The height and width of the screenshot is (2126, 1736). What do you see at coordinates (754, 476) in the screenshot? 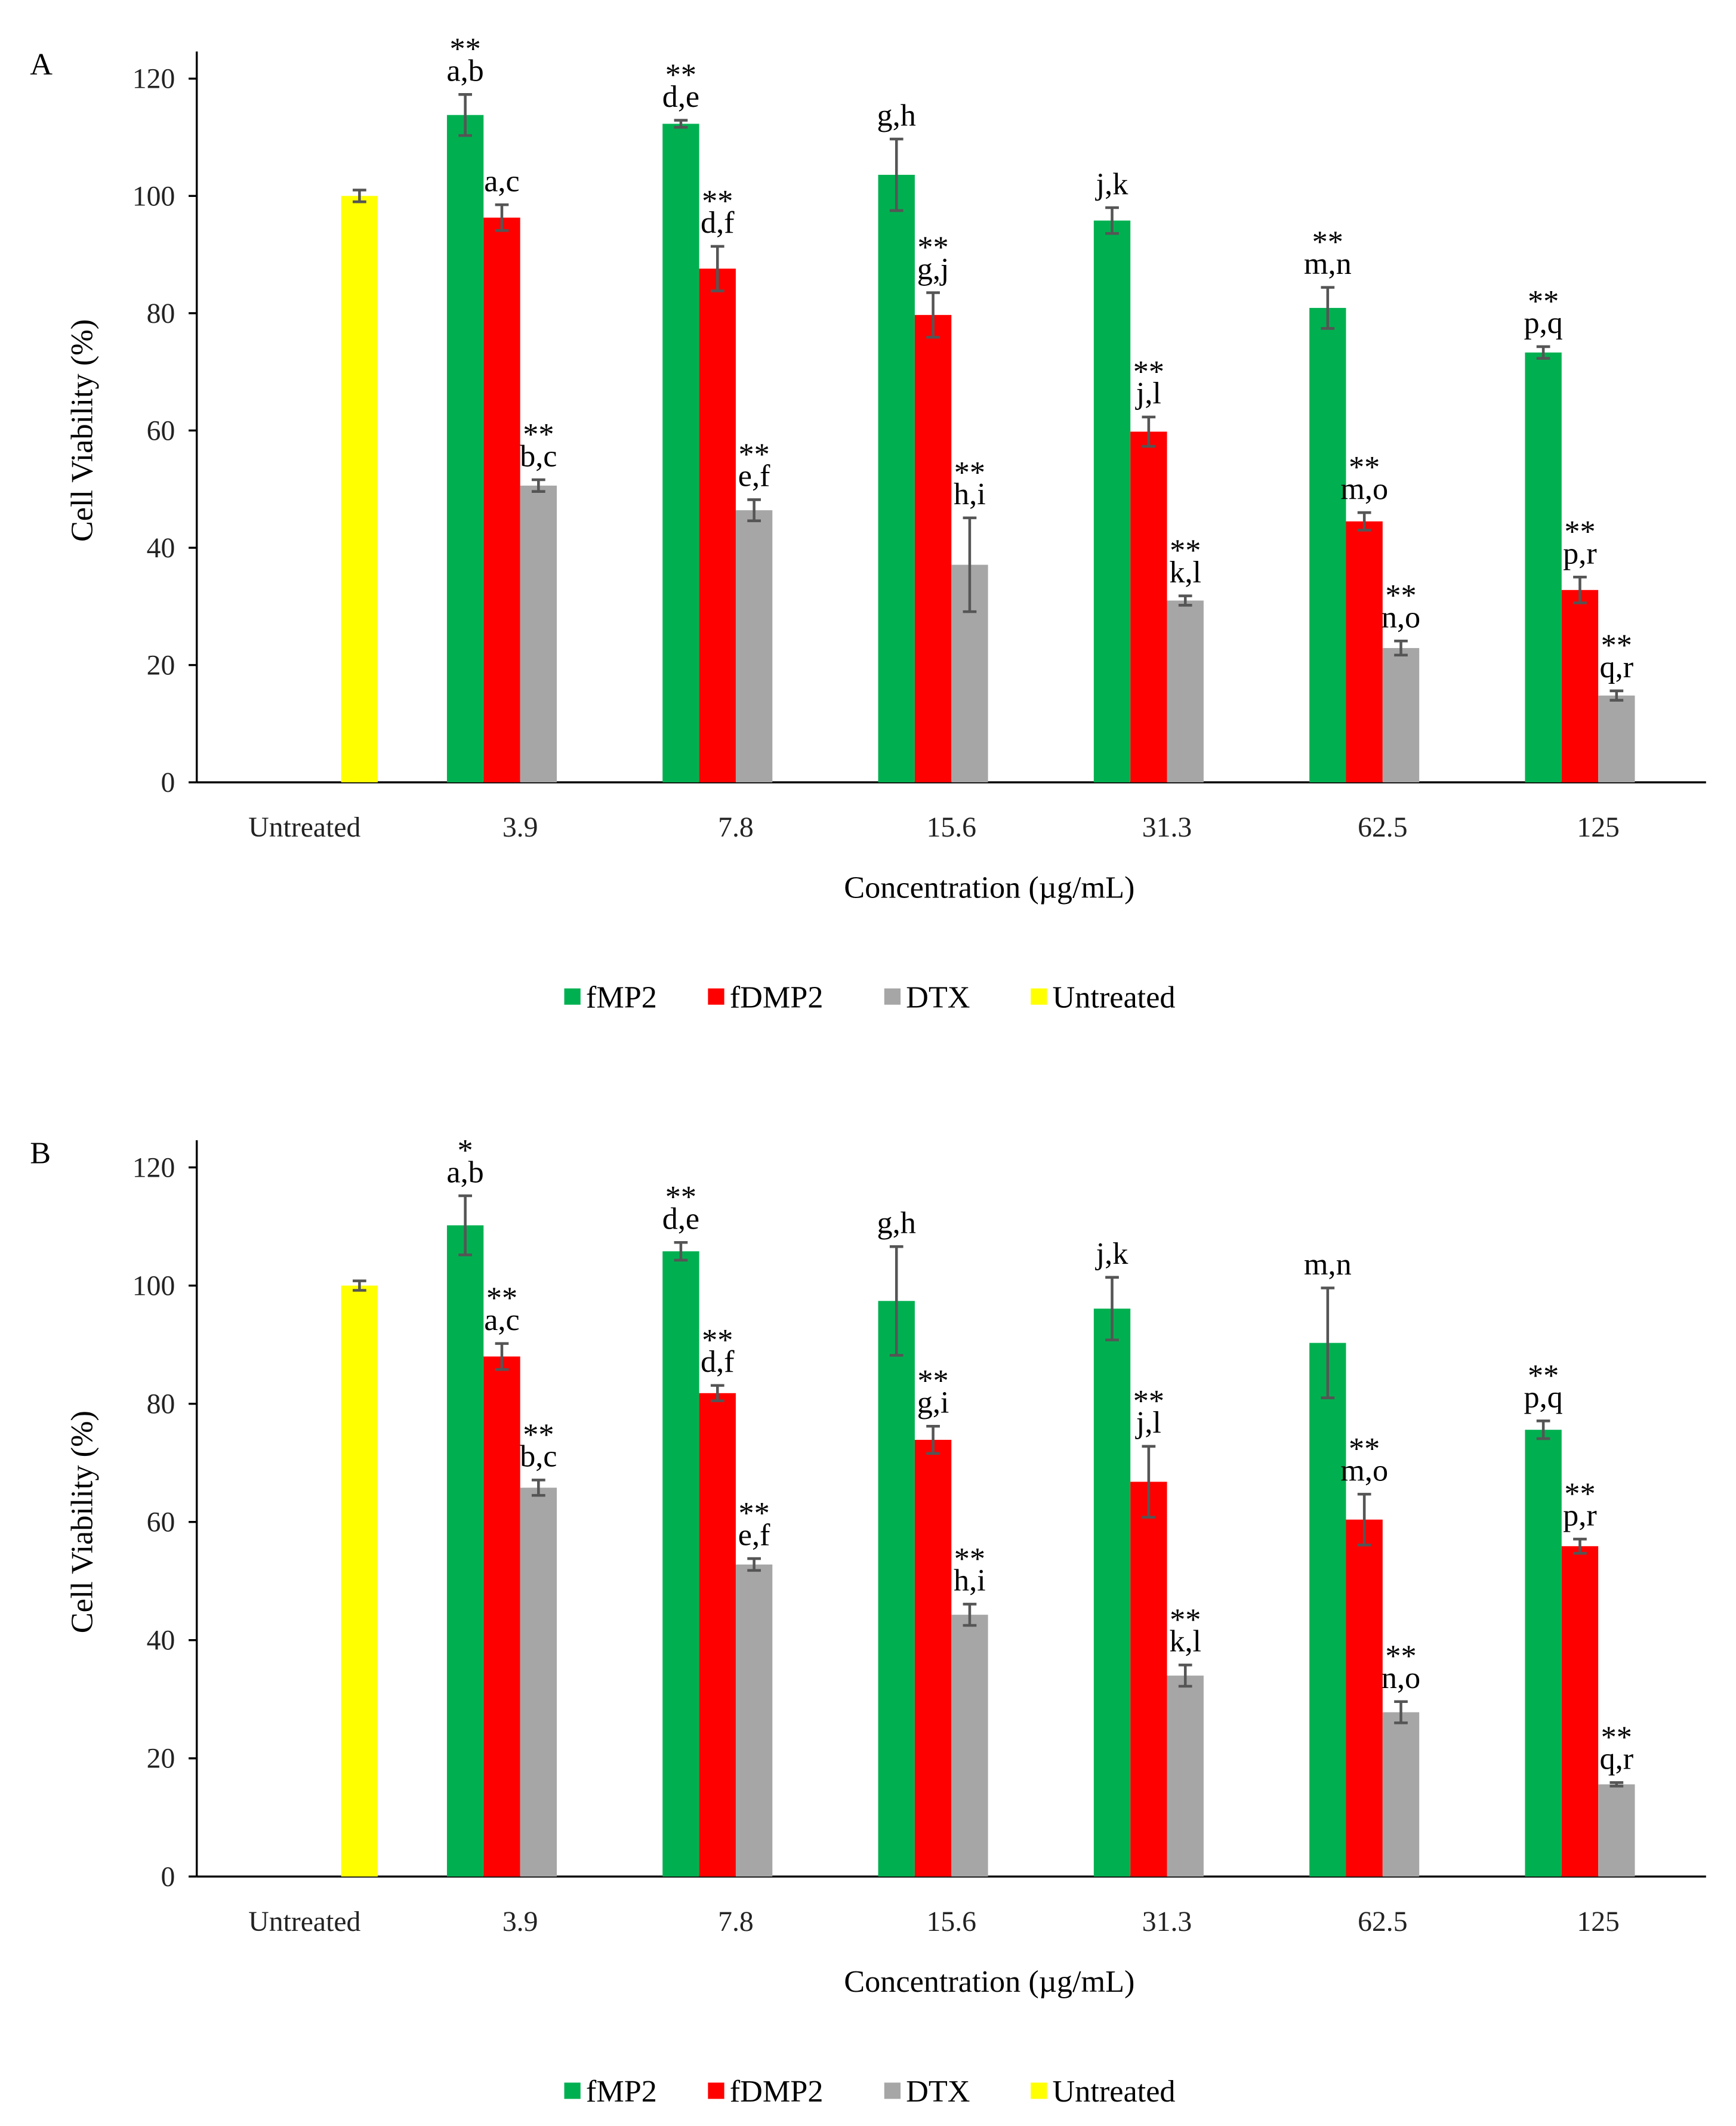
I see `group-letters: e,f` at bounding box center [754, 476].